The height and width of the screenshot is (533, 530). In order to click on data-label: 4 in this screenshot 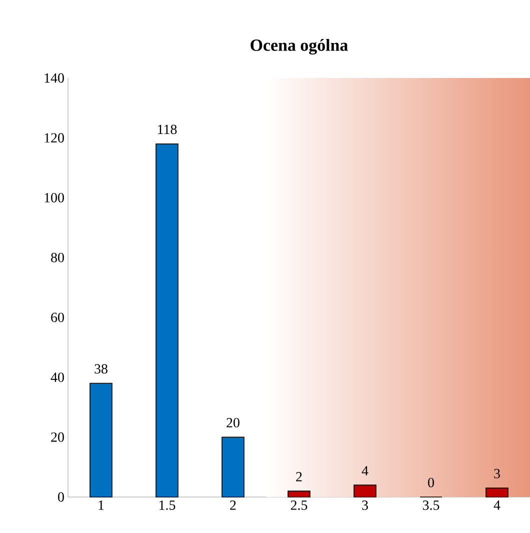, I will do `click(365, 471)`.